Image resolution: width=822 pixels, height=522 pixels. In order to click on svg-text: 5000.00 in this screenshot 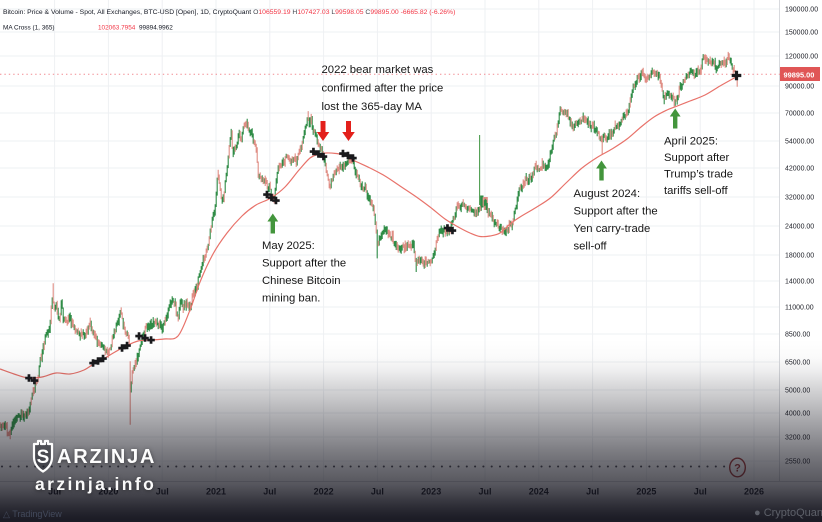, I will do `click(797, 391)`.